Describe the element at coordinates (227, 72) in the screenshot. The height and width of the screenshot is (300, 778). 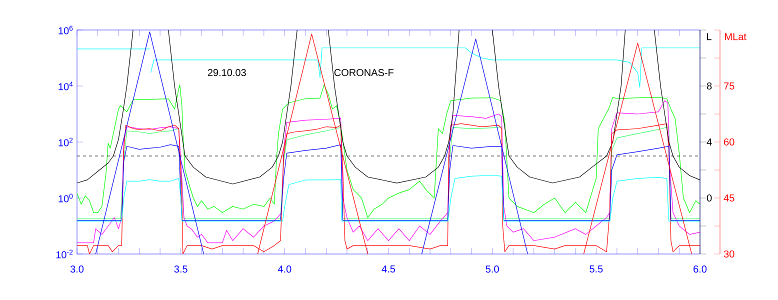
I see `annotation: 29.10.03` at that location.